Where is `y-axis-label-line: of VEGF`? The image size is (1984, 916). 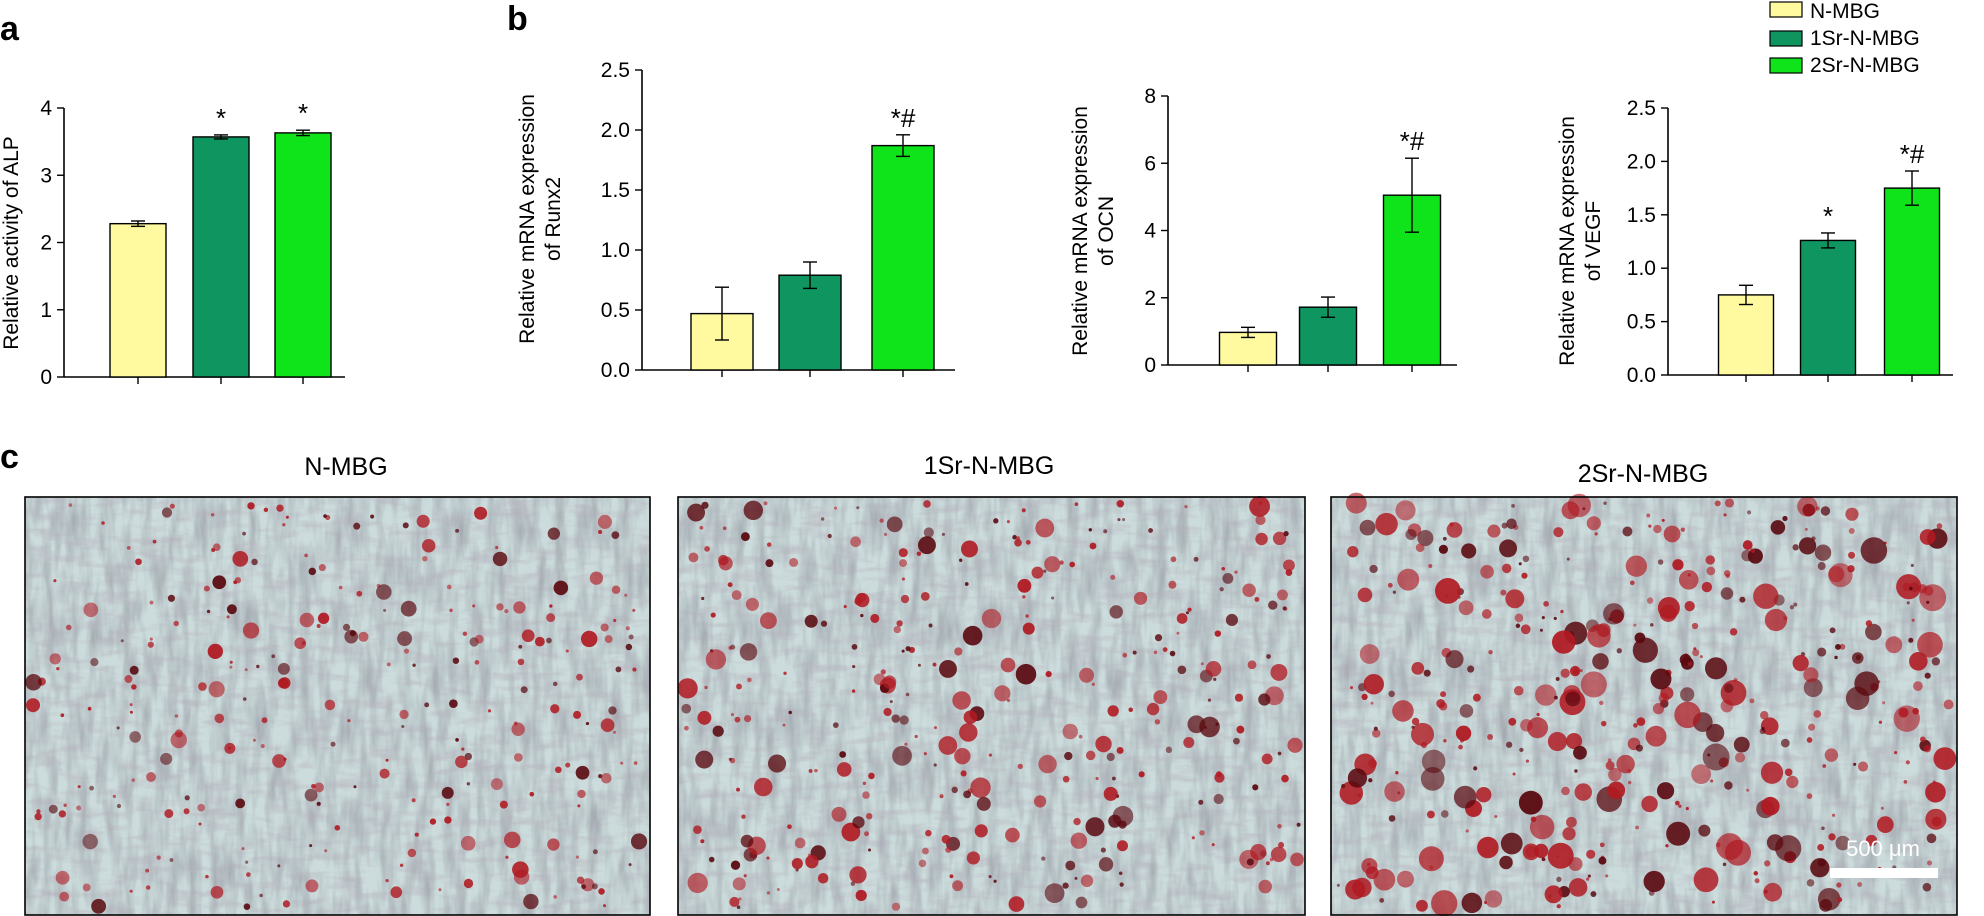
y-axis-label-line: of VEGF is located at coordinates (1593, 241).